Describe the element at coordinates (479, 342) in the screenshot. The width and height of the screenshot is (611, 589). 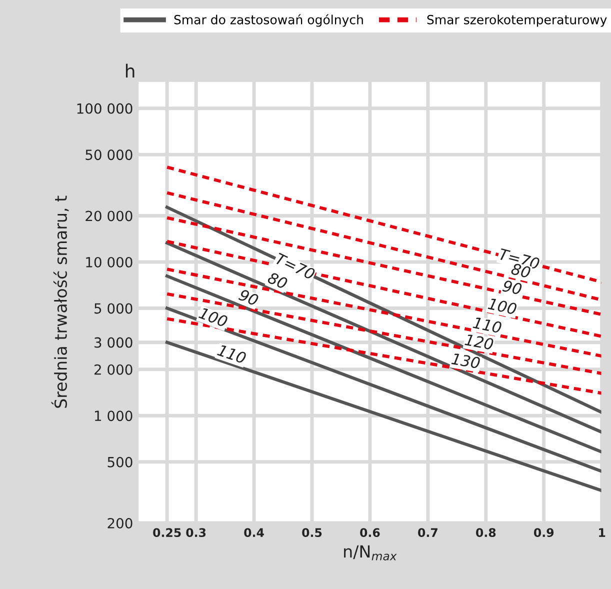
I see `annotation: 120` at that location.